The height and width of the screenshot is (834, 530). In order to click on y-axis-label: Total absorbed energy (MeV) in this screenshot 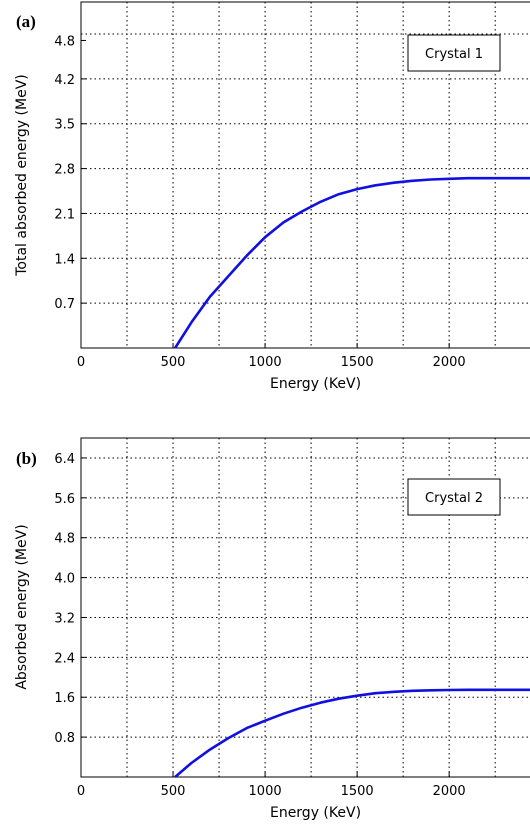, I will do `click(22, 175)`.